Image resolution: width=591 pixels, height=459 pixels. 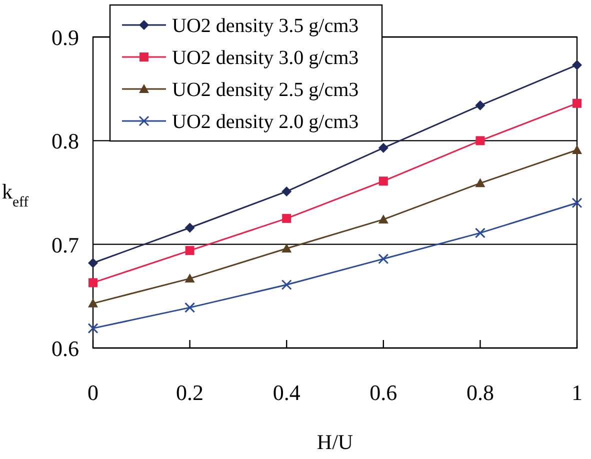 I want to click on y-tick-label: 0.9, so click(x=65, y=37).